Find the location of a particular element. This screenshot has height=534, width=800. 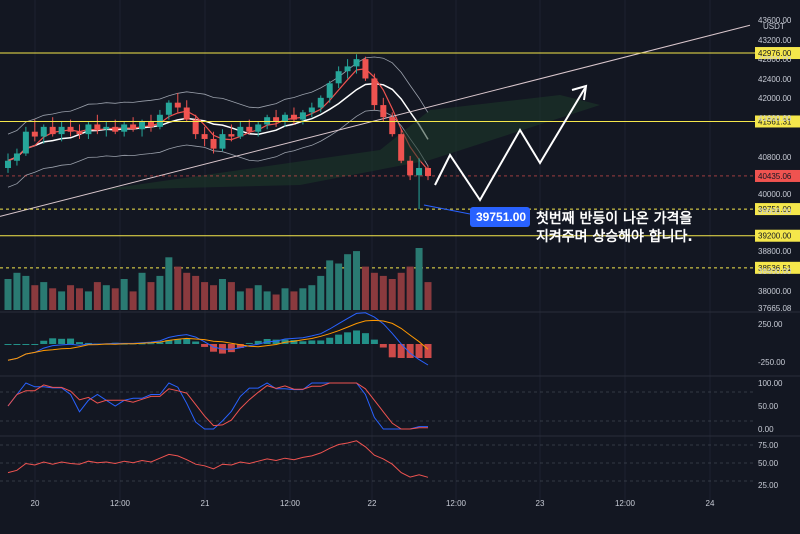

time-label: 23 is located at coordinates (540, 503).